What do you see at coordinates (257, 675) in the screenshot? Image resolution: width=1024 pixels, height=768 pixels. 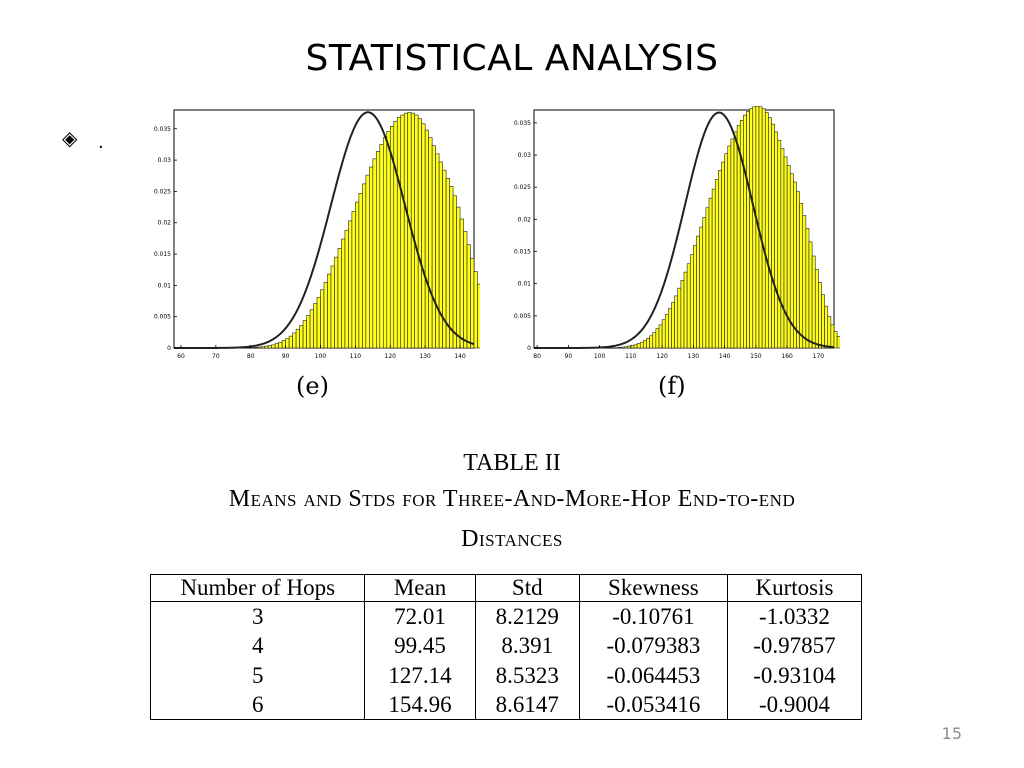 I see `table-cell: 5` at bounding box center [257, 675].